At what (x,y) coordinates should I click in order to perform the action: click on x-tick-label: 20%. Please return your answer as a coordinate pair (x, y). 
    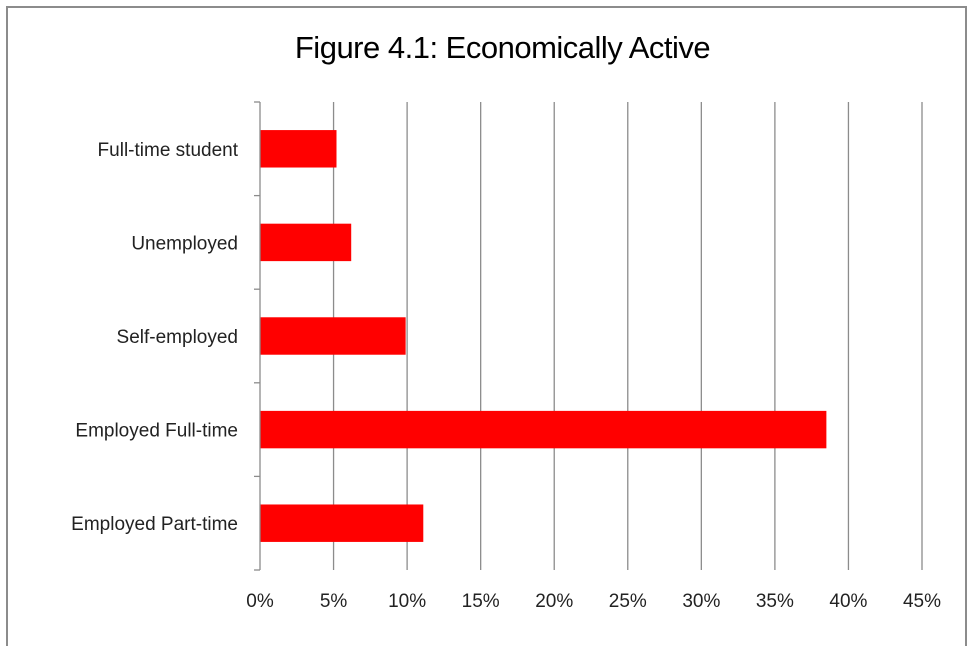
    Looking at the image, I should click on (554, 601).